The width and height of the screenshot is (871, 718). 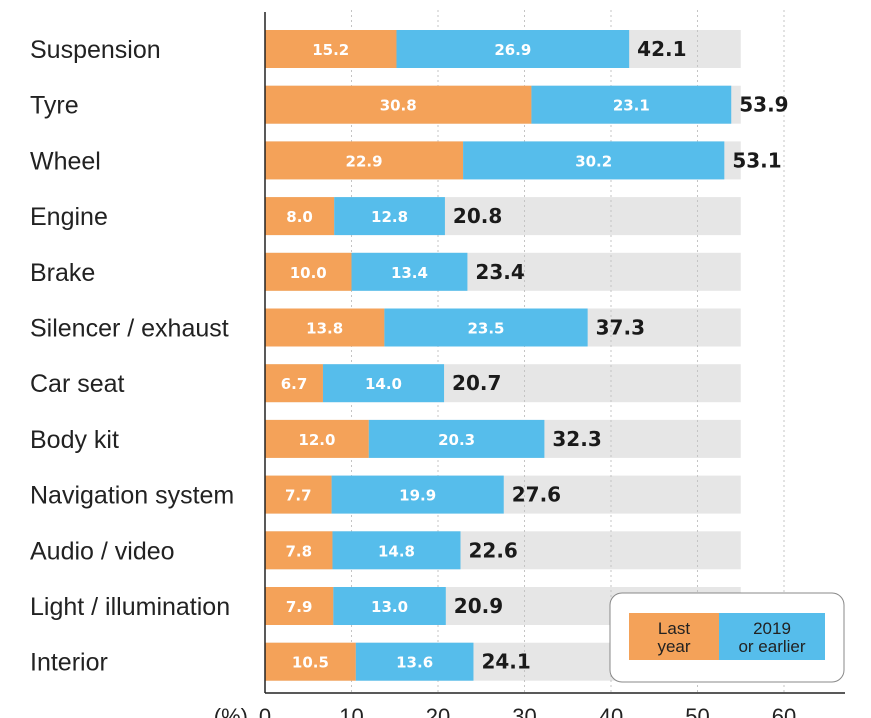 I want to click on data-label: 13.8, so click(x=324, y=329).